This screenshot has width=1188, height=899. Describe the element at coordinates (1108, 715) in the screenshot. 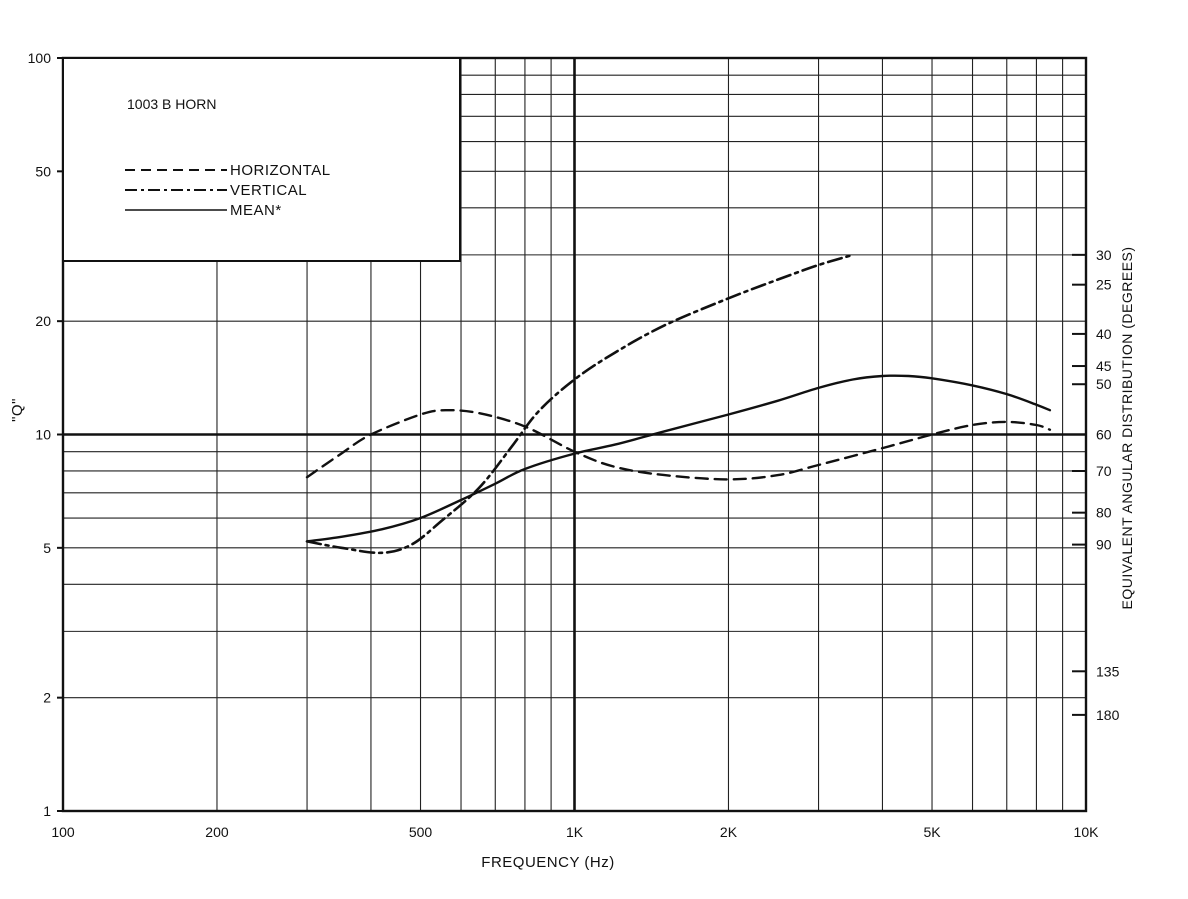

I see `y2-tick-label-180: 180` at that location.